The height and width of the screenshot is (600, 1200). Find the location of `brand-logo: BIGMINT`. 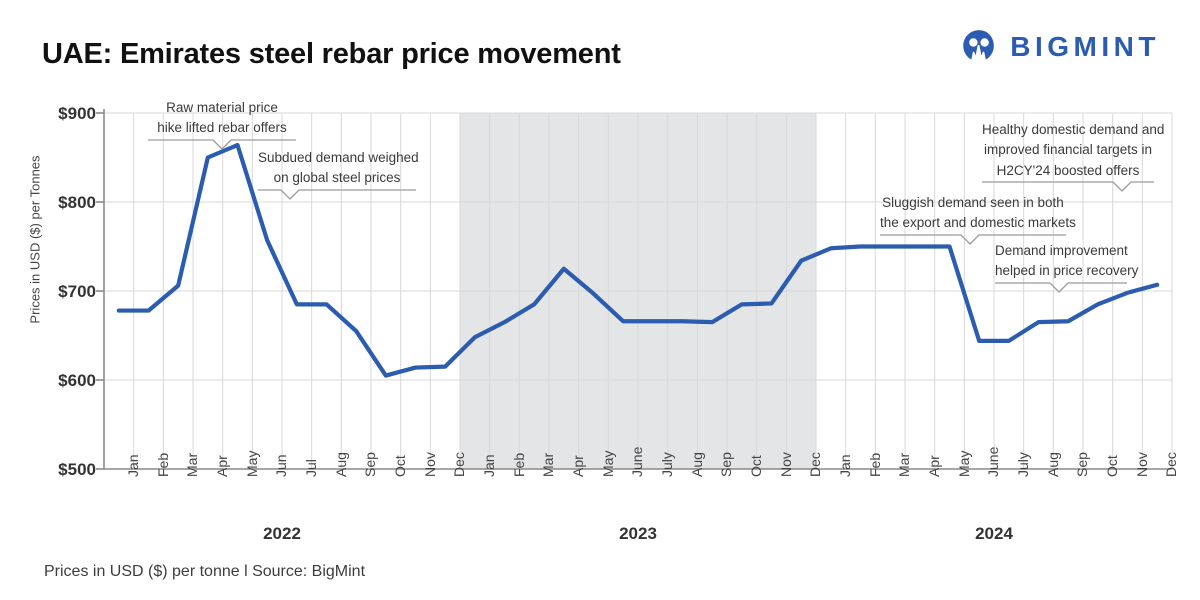

brand-logo: BIGMINT is located at coordinates (1060, 47).